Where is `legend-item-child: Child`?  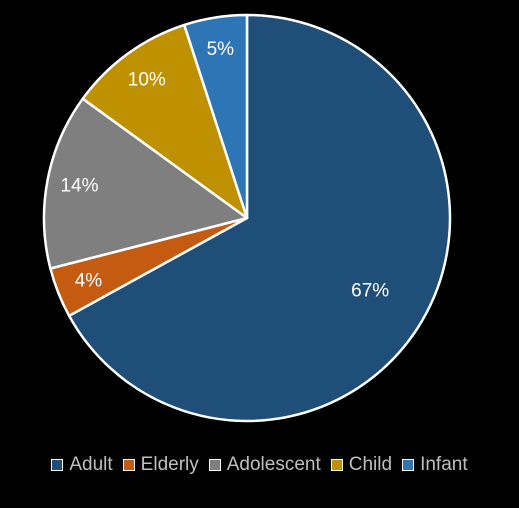 legend-item-child: Child is located at coordinates (361, 465).